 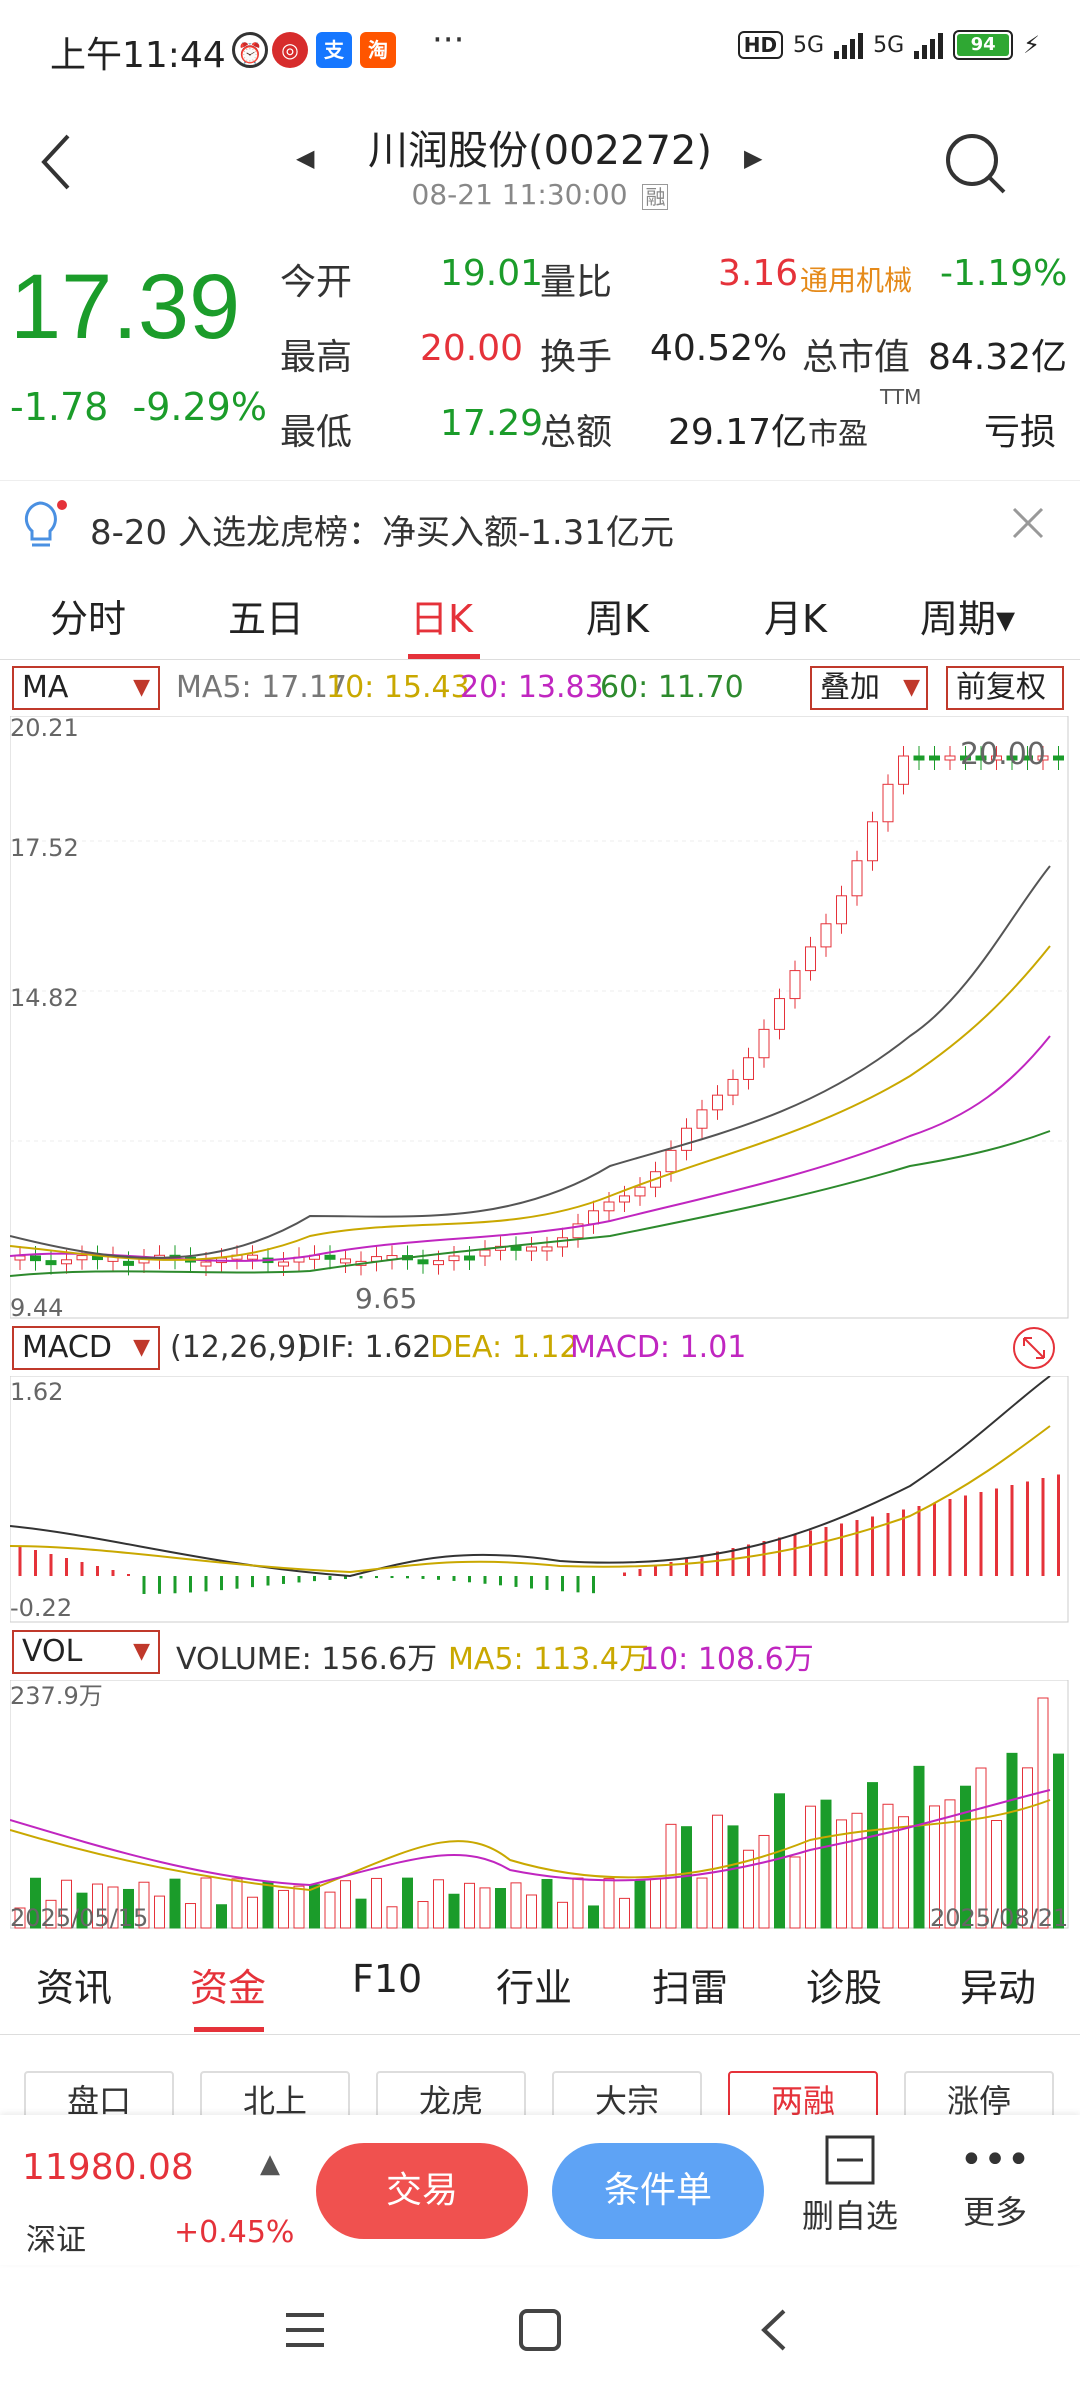 What do you see at coordinates (45, 687) in the screenshot?
I see `ma-selector-label: MA` at bounding box center [45, 687].